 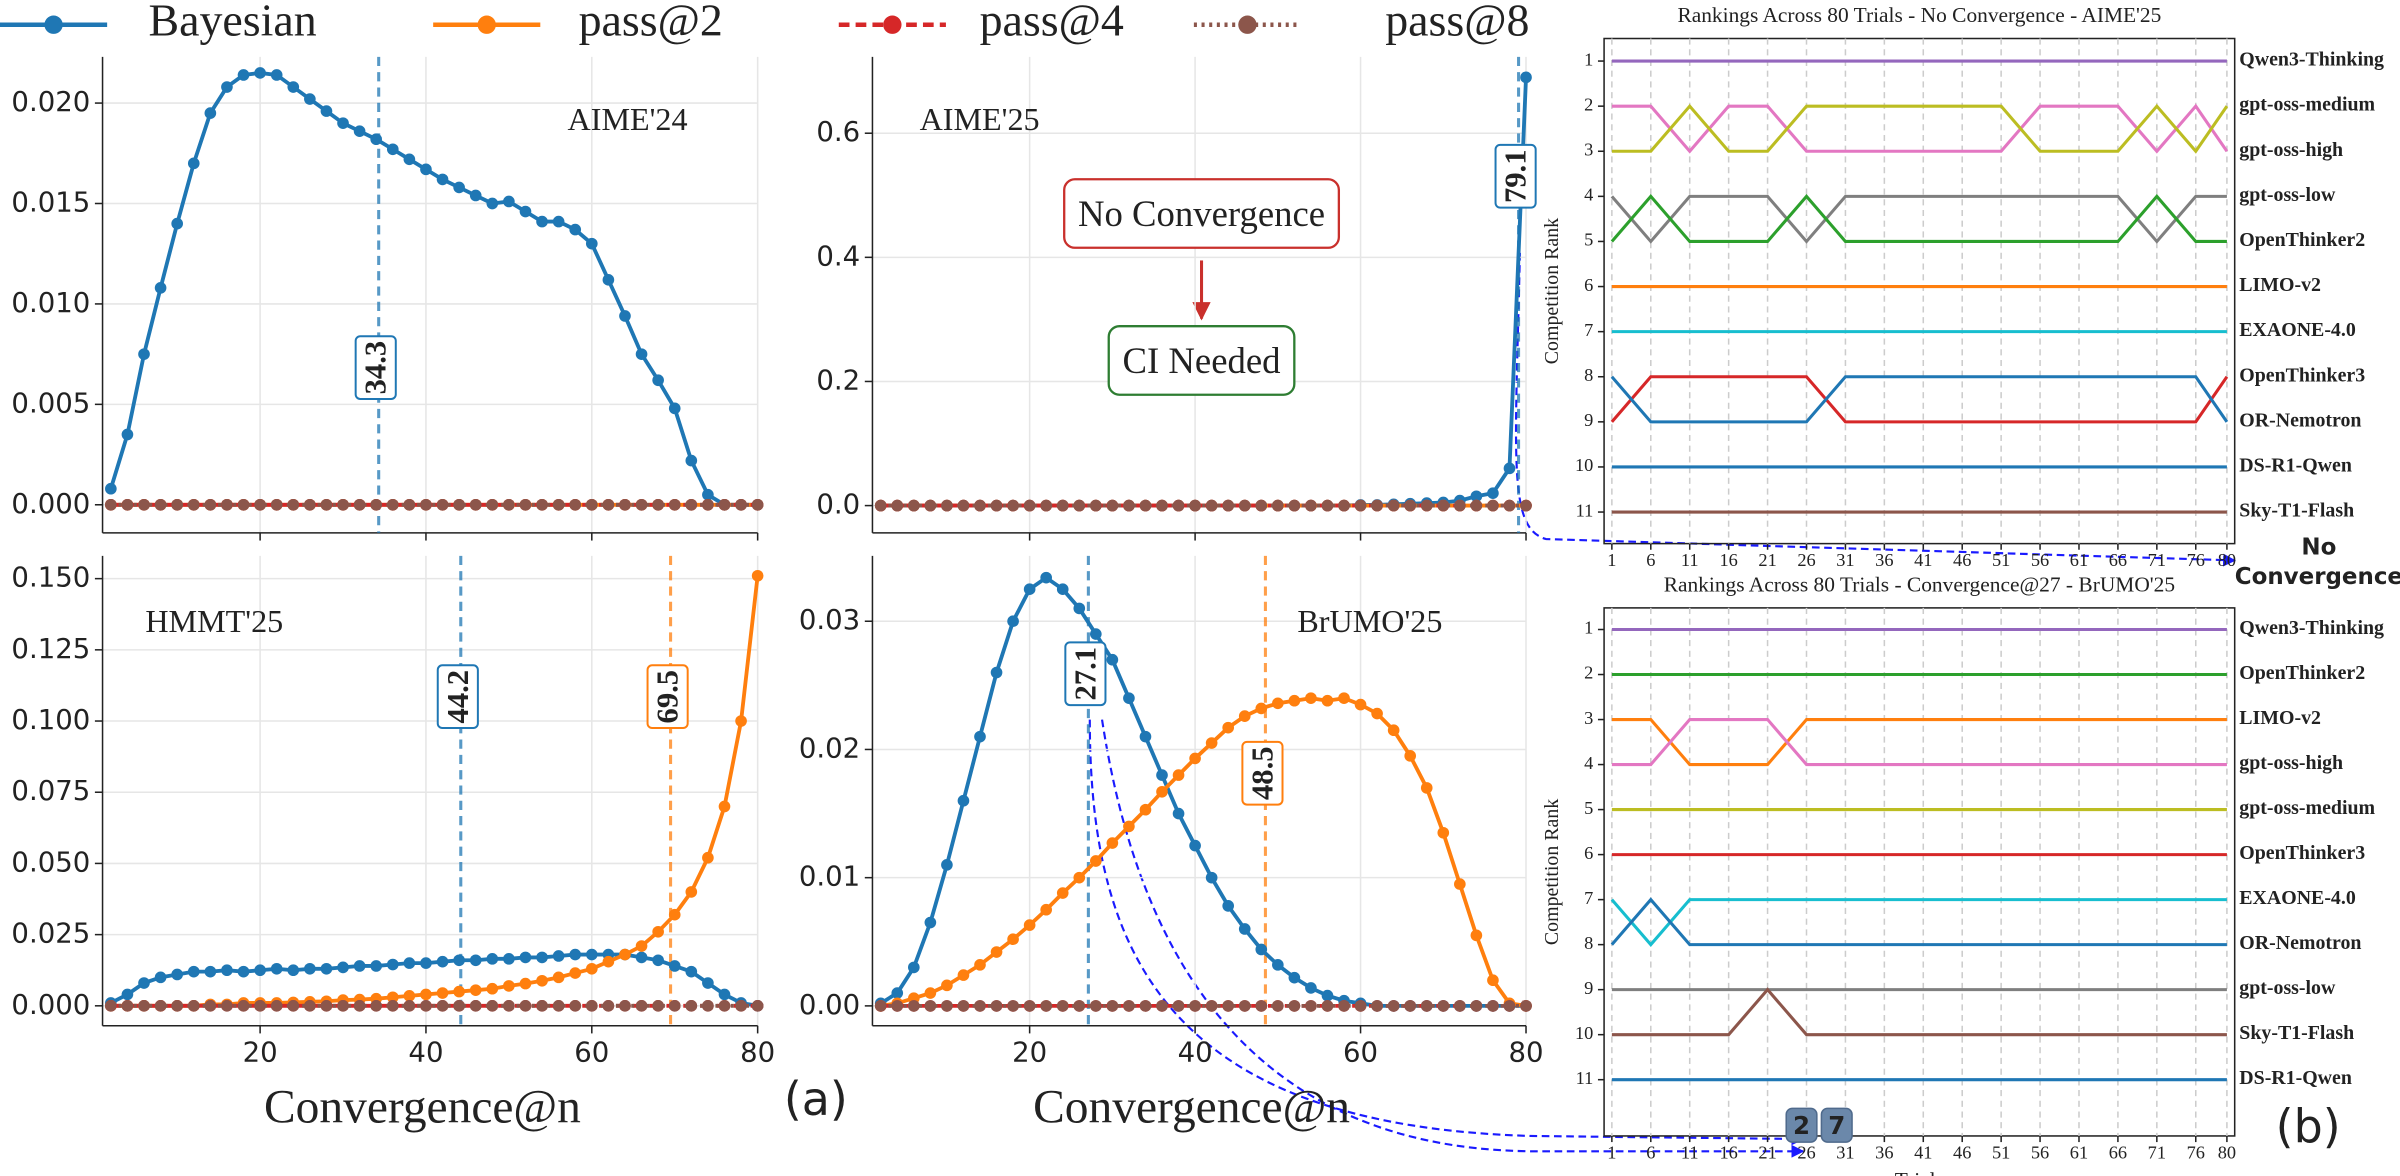 What do you see at coordinates (668, 697) in the screenshot?
I see `reference-label: 69.5` at bounding box center [668, 697].